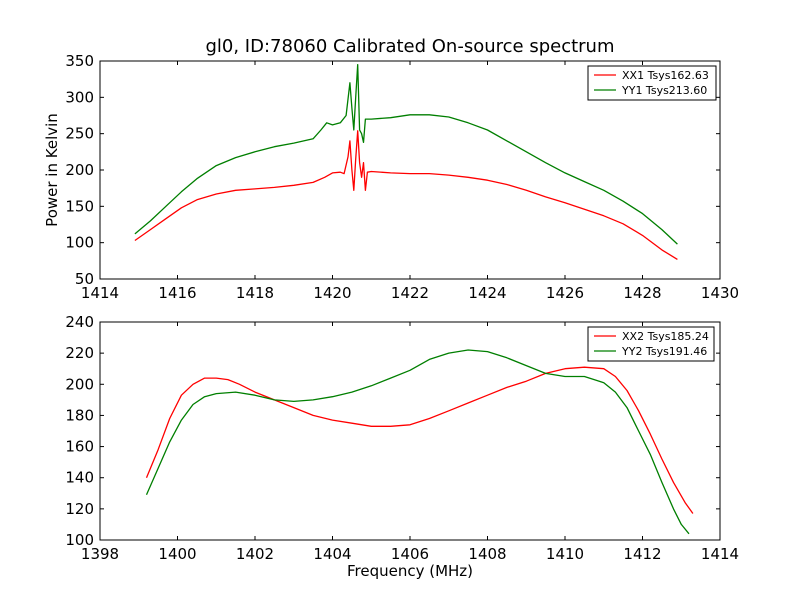 The height and width of the screenshot is (600, 800). What do you see at coordinates (487, 293) in the screenshot?
I see `x-tick-label: 1424` at bounding box center [487, 293].